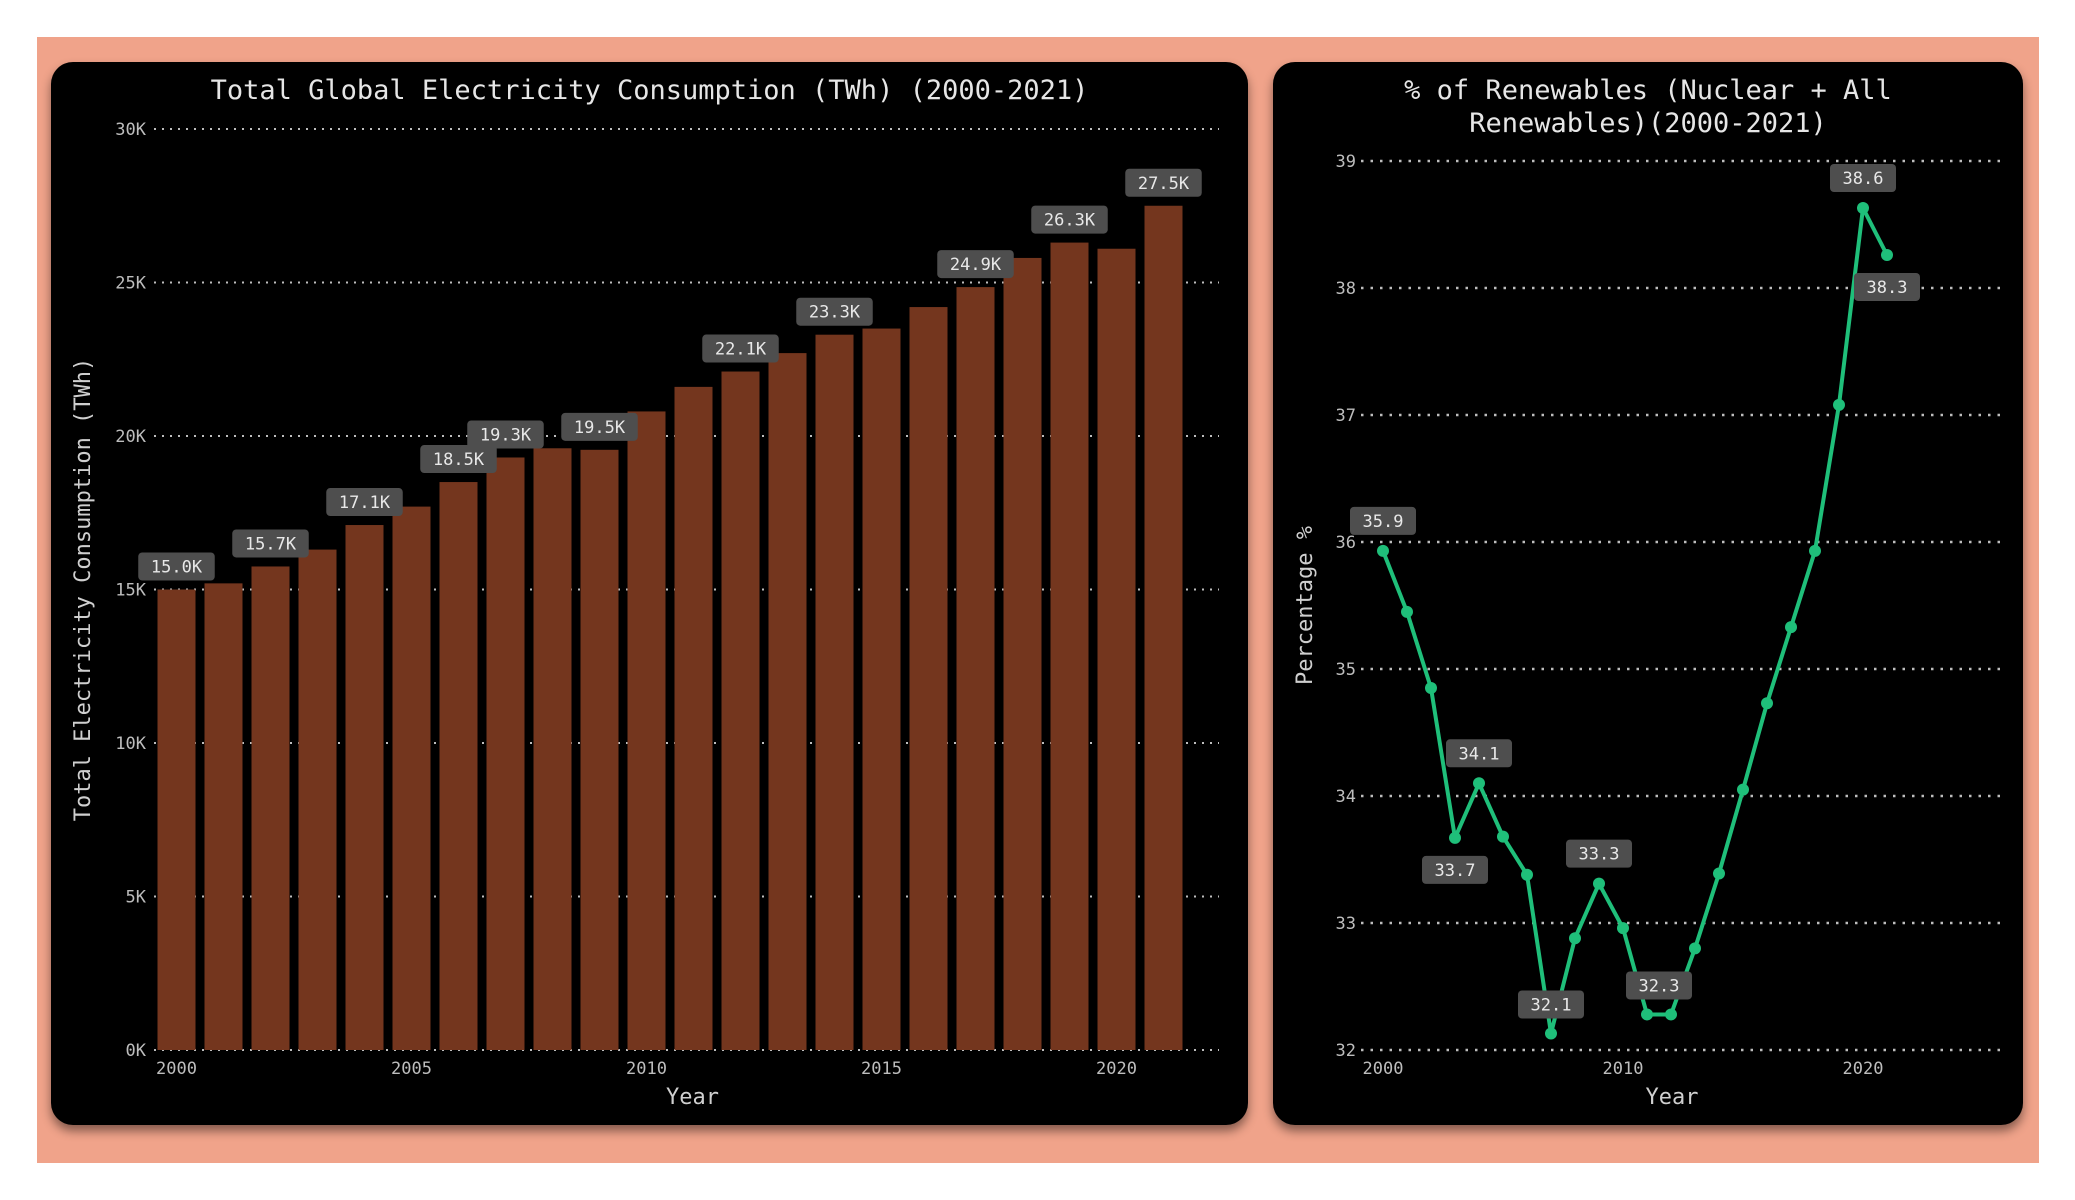 The height and width of the screenshot is (1200, 2075). What do you see at coordinates (130, 130) in the screenshot?
I see `y-tick-label: 30K` at bounding box center [130, 130].